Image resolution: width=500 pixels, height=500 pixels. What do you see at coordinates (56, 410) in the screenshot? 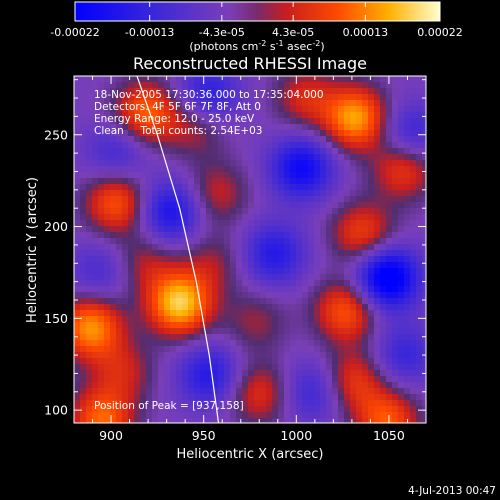
I see `y-tick-label: 100` at bounding box center [56, 410].